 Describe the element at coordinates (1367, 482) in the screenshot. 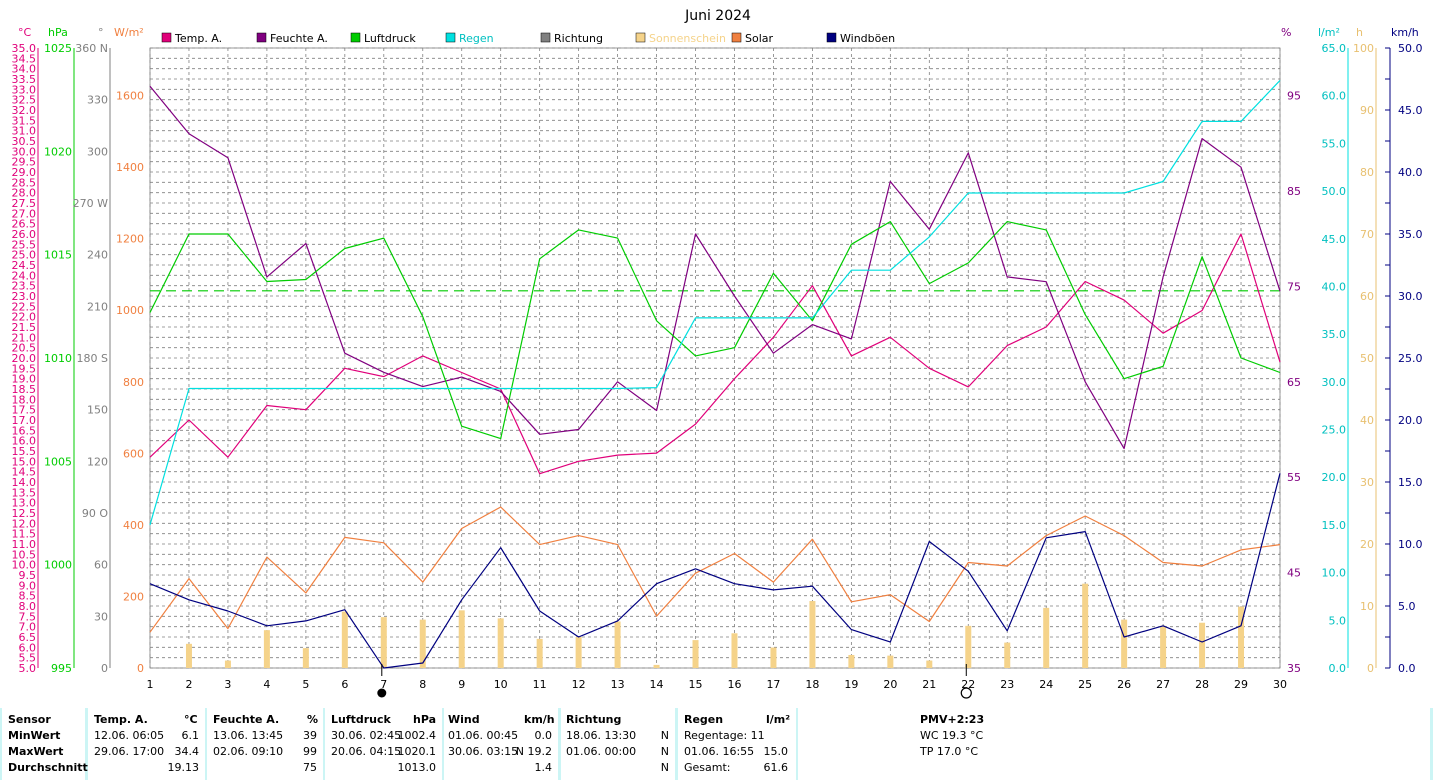

I see `sunshine-tick: 30` at that location.